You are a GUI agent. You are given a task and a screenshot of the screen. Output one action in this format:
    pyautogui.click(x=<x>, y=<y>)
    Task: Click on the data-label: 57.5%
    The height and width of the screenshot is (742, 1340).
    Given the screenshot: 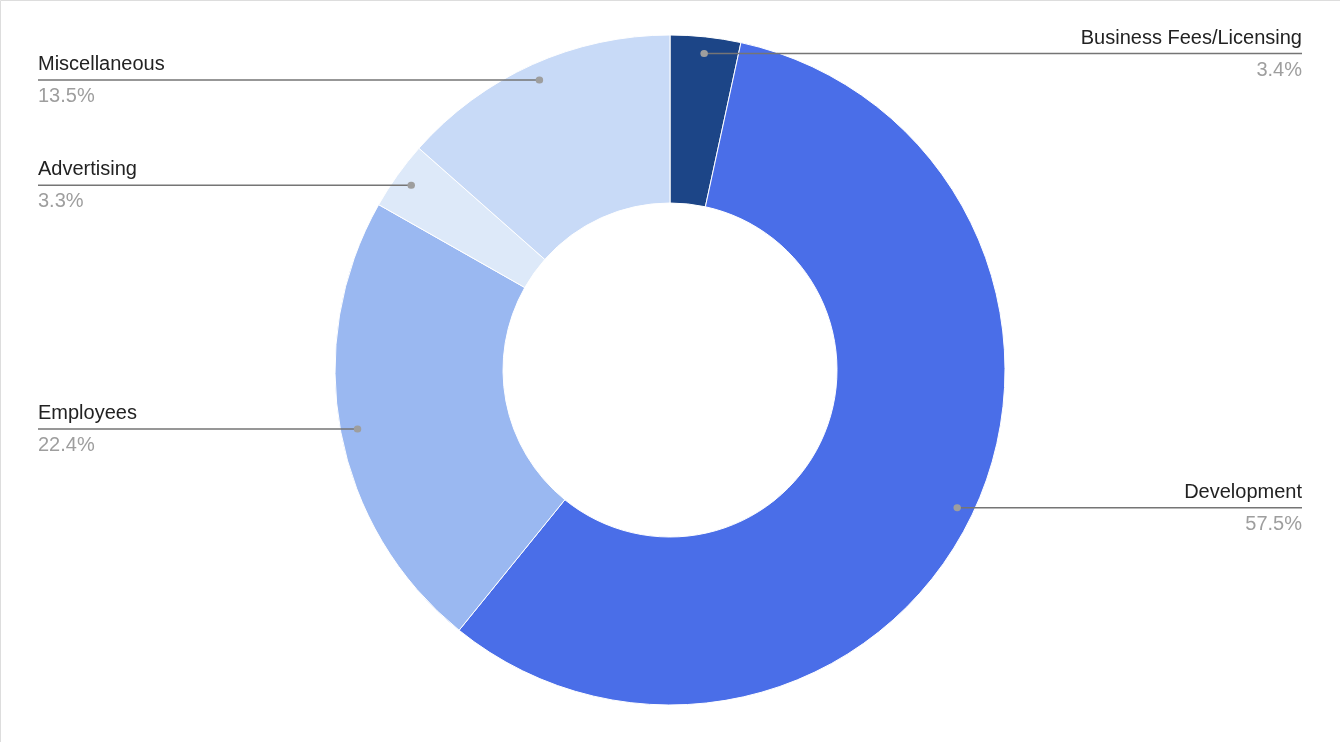 What is the action you would take?
    pyautogui.click(x=1274, y=522)
    